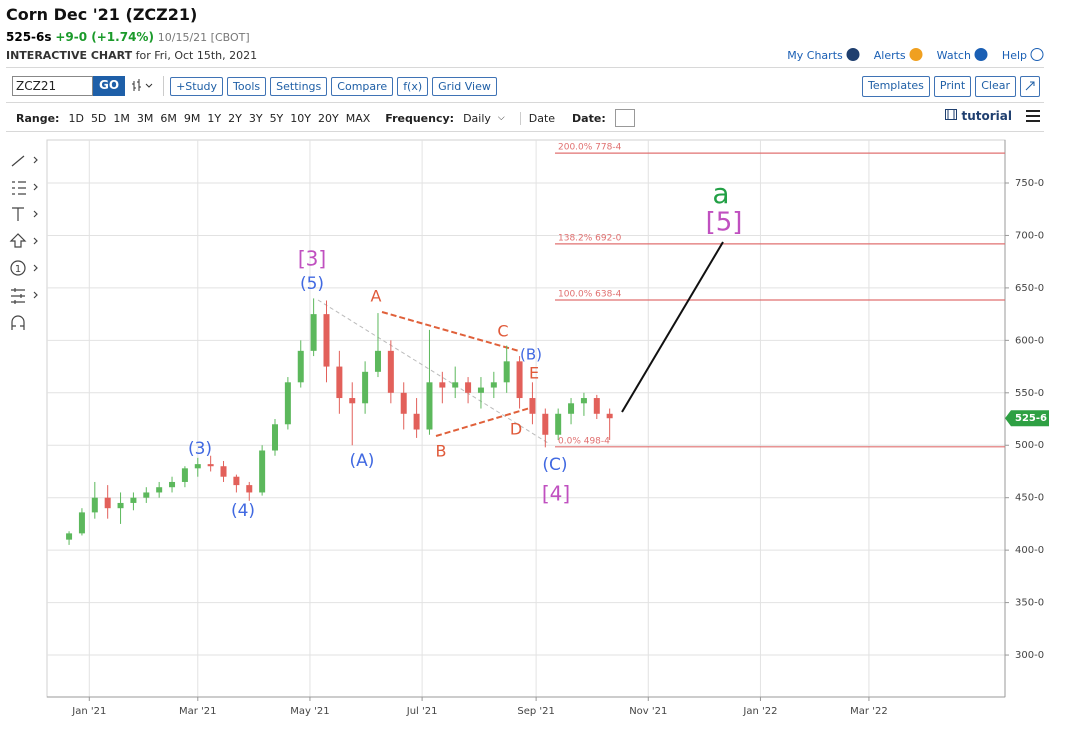  Describe the element at coordinates (146, 86) in the screenshot. I see `chart-type-icon` at that location.